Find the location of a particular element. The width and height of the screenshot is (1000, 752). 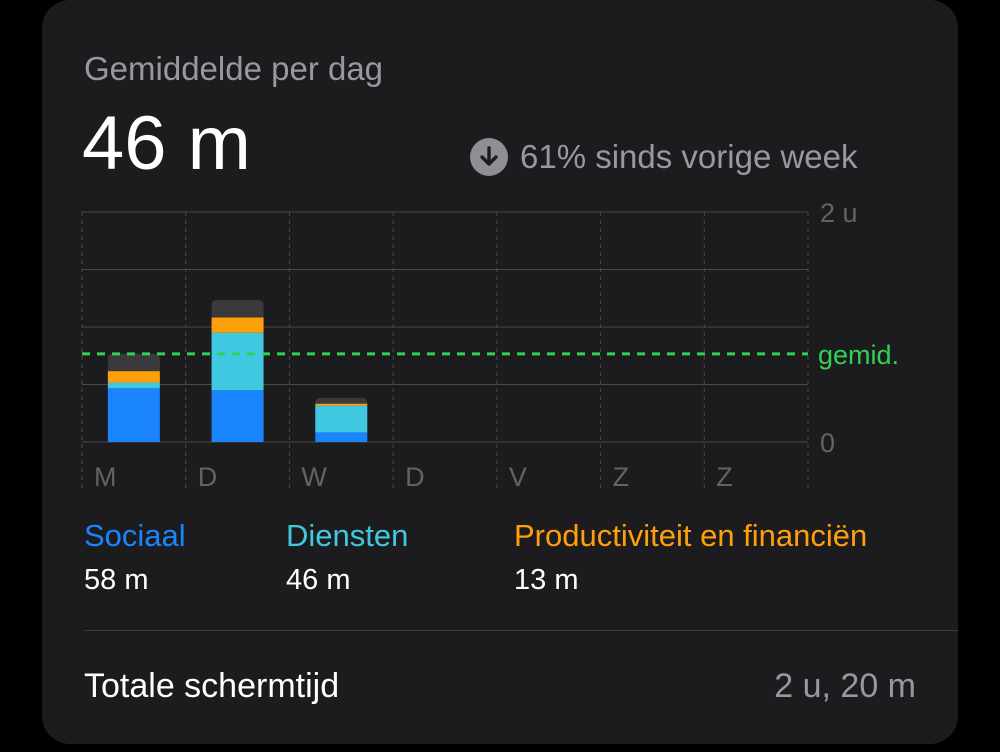

x-tick-label: W is located at coordinates (314, 477).